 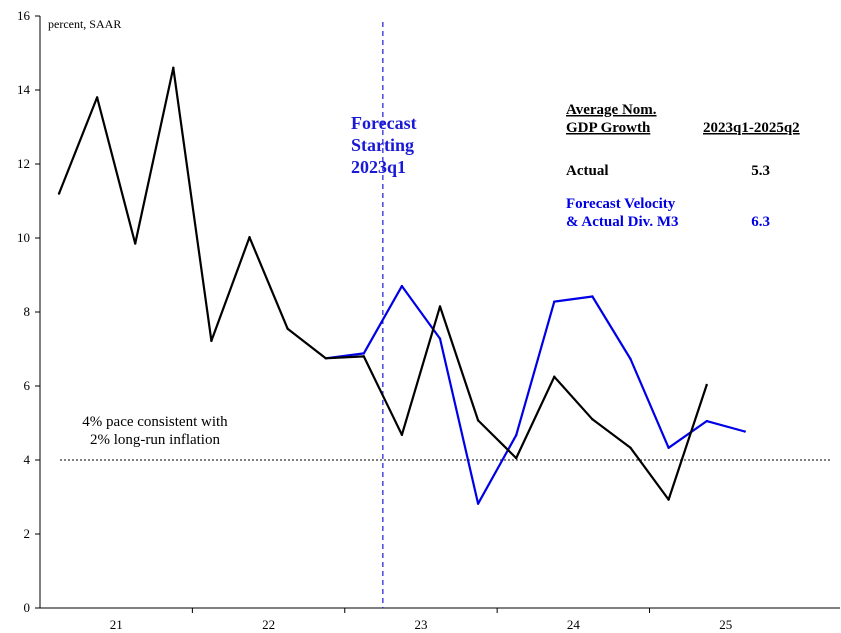 I want to click on y-tick-label: 6, so click(x=27, y=385).